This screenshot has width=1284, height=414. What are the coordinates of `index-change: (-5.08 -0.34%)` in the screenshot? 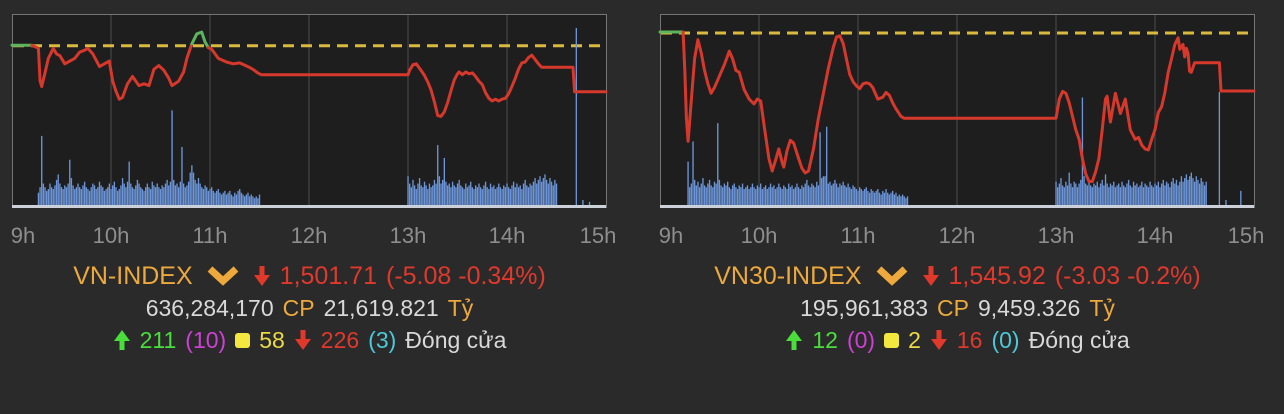 It's located at (466, 276).